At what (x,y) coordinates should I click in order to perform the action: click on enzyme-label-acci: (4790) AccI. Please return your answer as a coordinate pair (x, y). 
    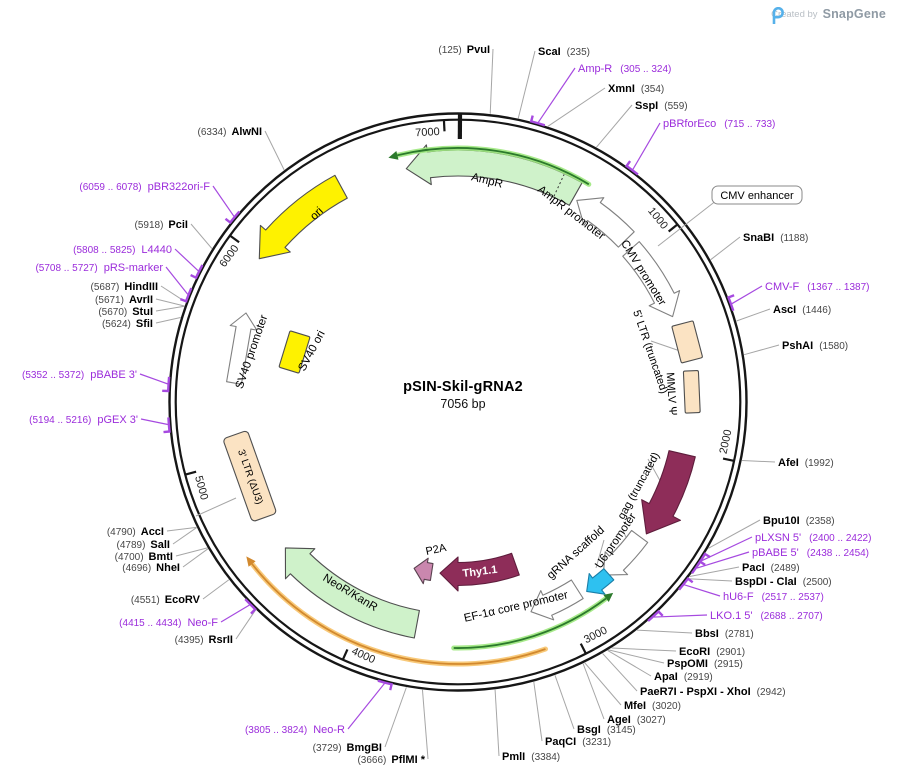
    Looking at the image, I should click on (135, 532).